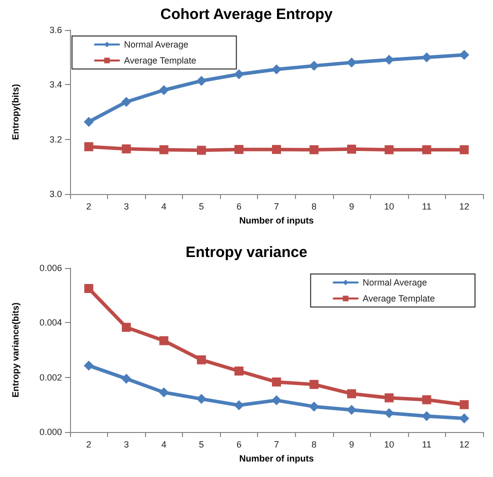 Image resolution: width=493 pixels, height=477 pixels. I want to click on chart-title: Entropy variance, so click(247, 252).